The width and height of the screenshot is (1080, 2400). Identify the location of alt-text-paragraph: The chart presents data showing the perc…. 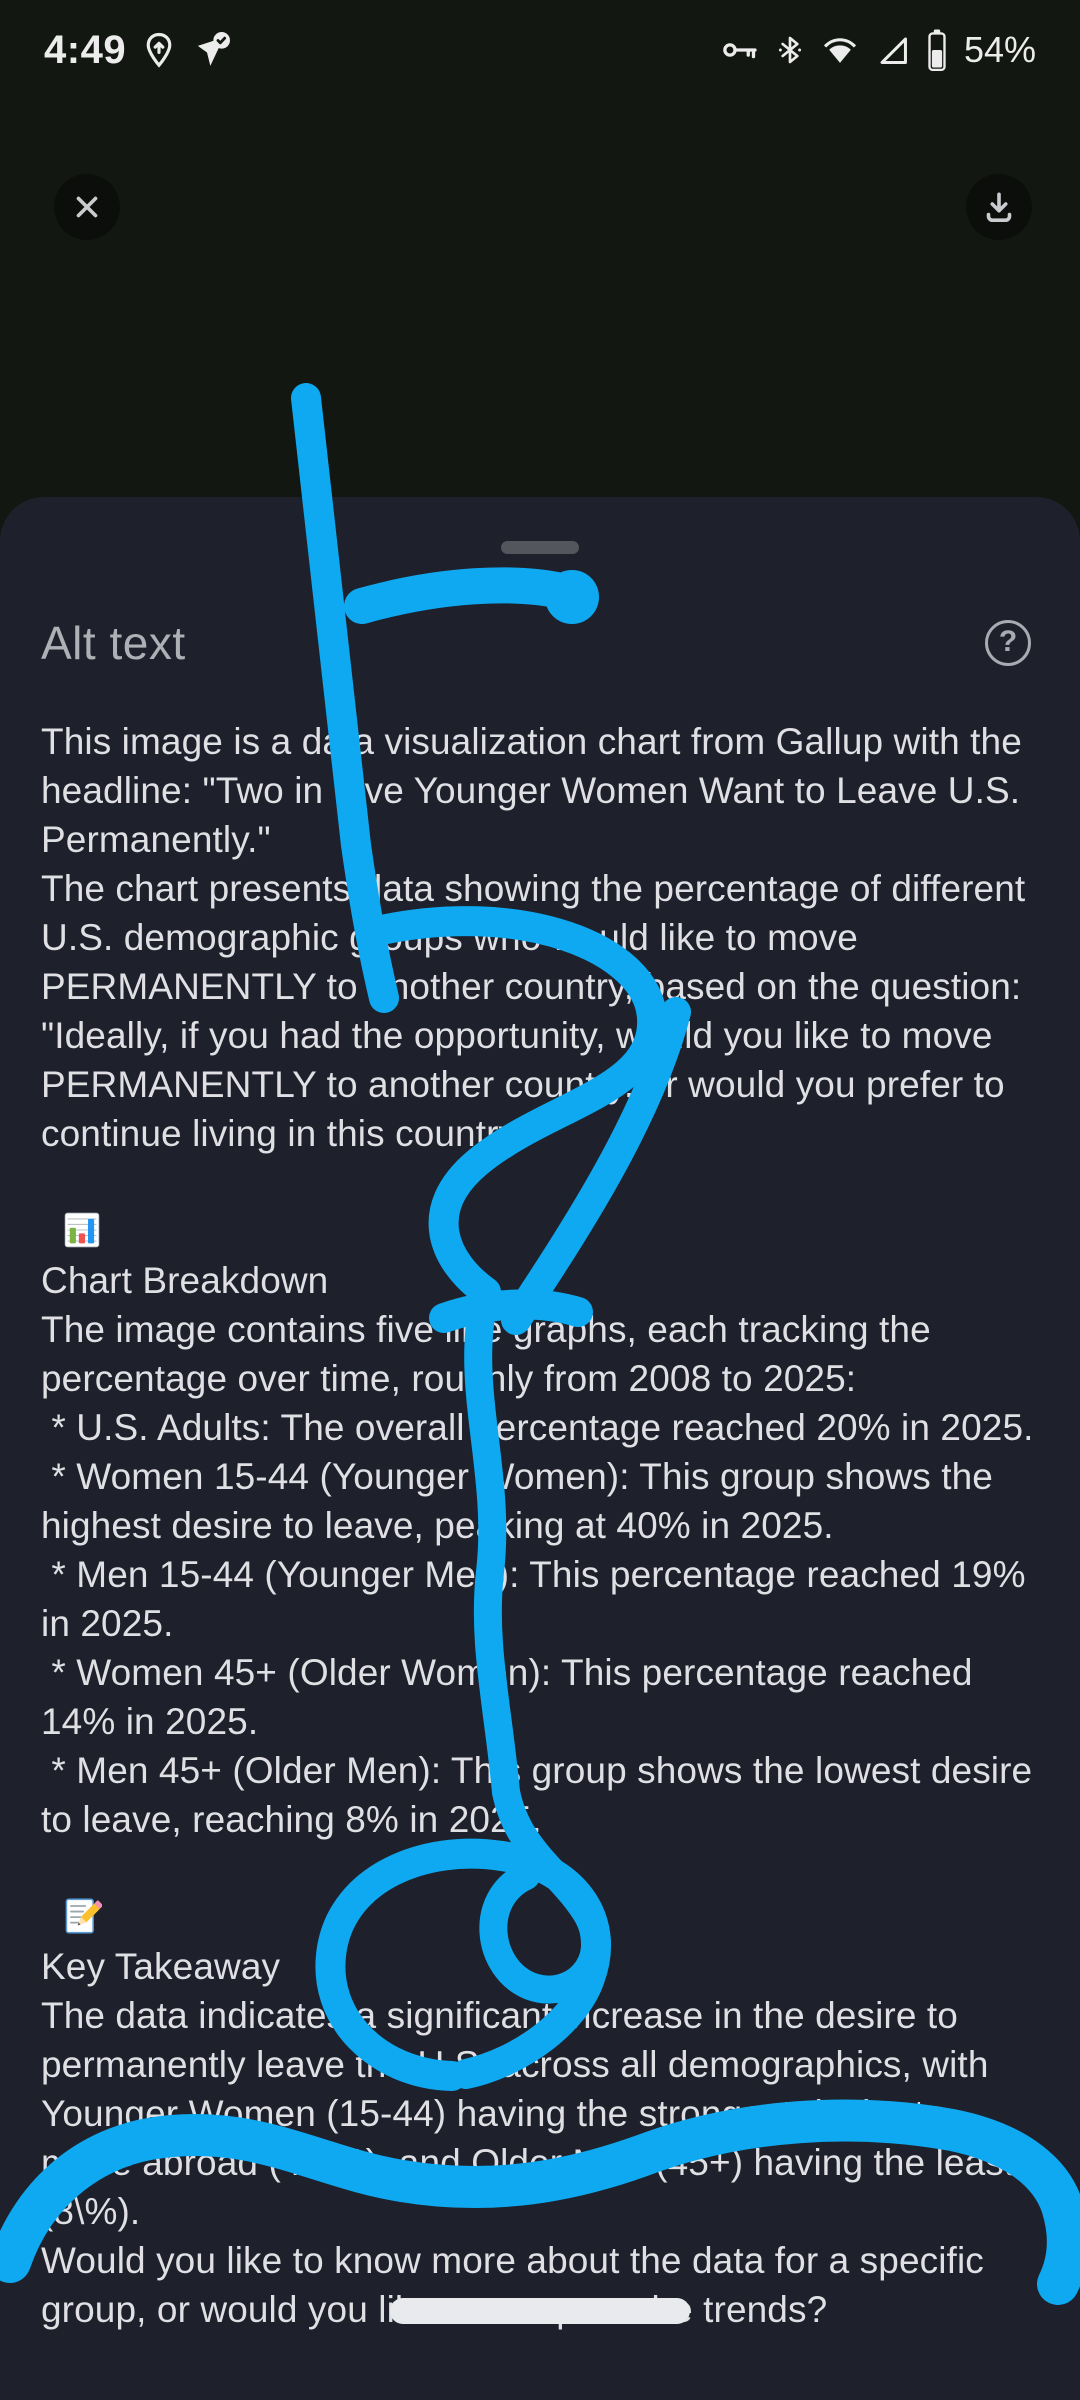
(540, 1011).